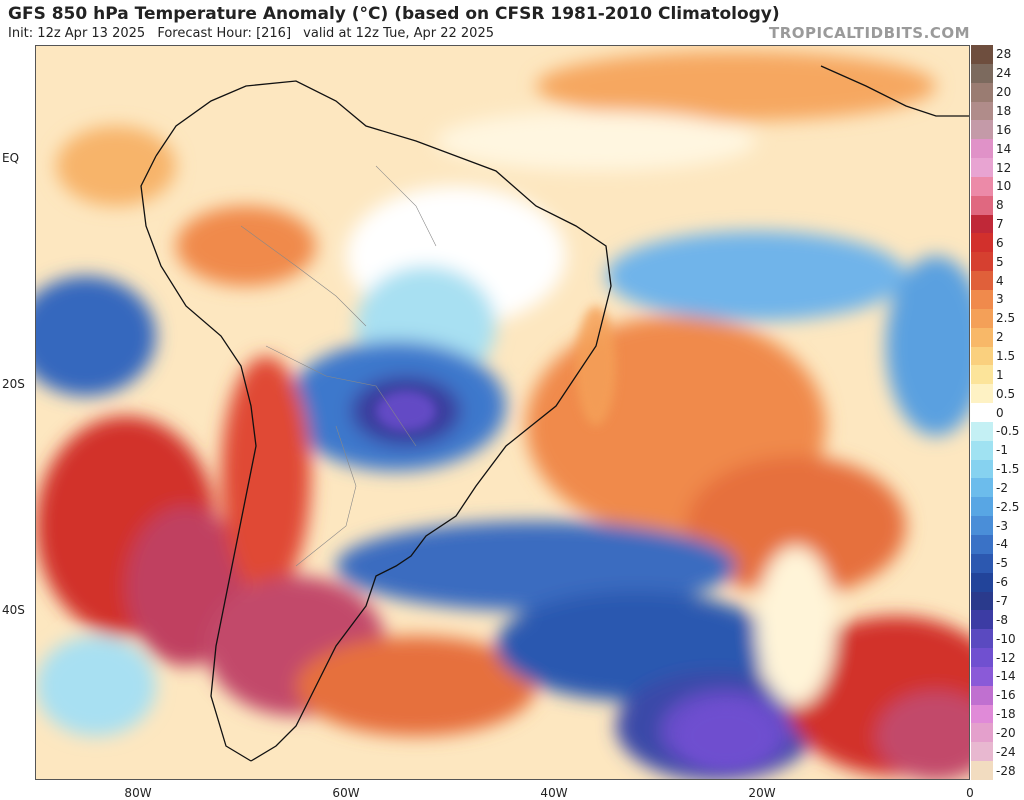  I want to click on lon-label-0: 0, so click(970, 793).